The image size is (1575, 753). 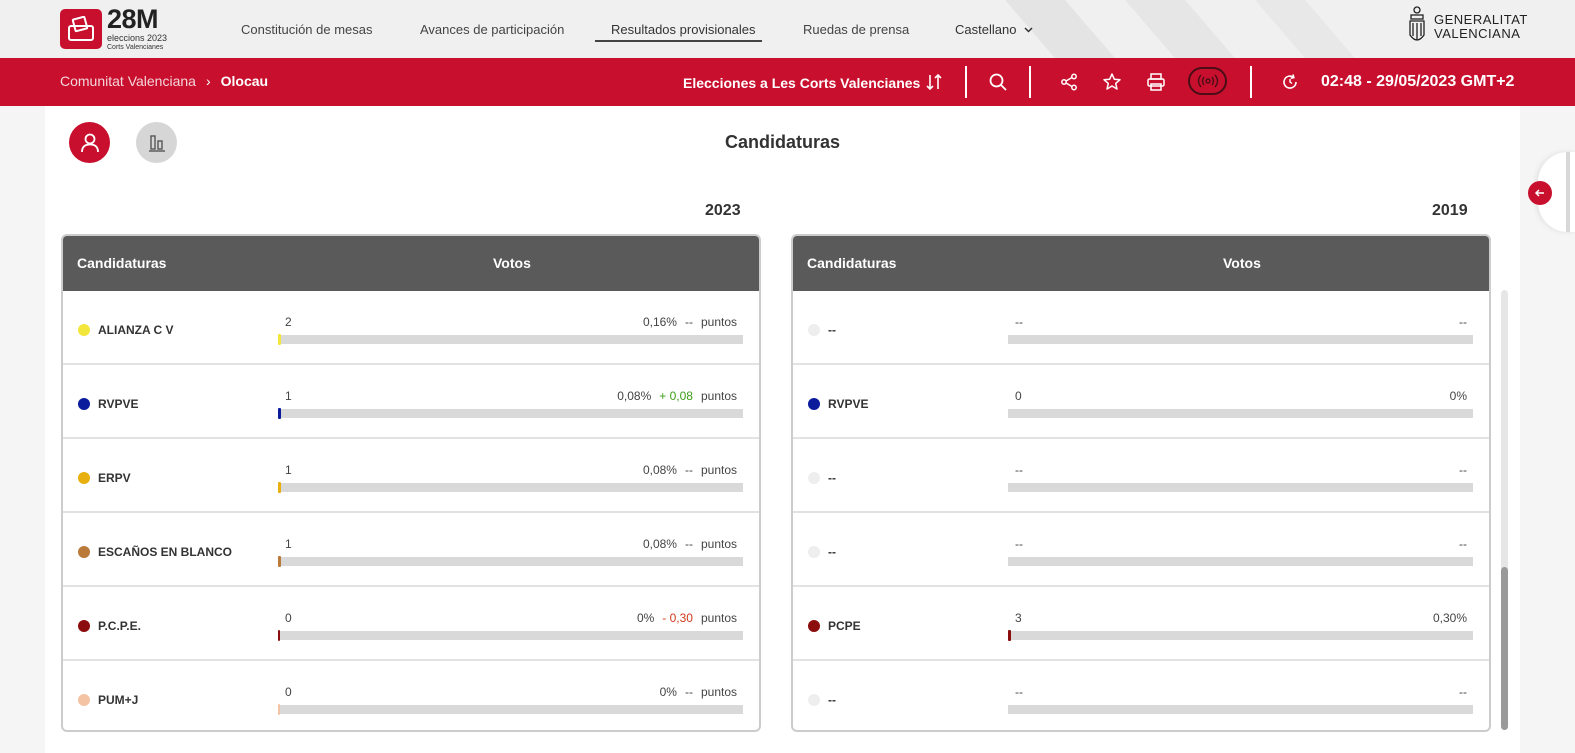 What do you see at coordinates (244, 81) in the screenshot?
I see `breadcrumb-current: Olocau` at bounding box center [244, 81].